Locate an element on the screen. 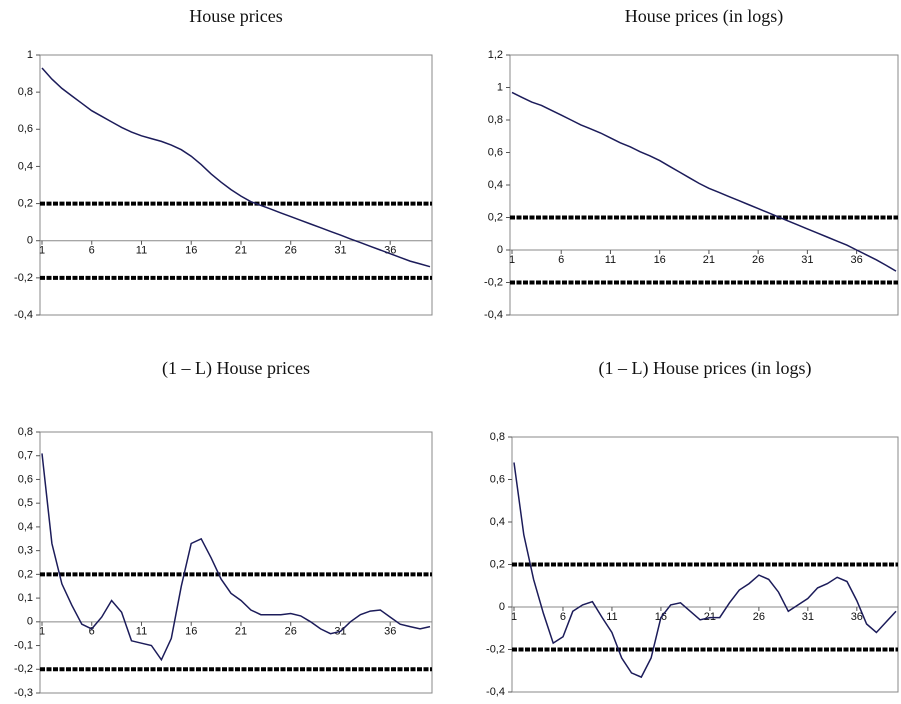  y-tick-label: 1,2 is located at coordinates (495, 55).